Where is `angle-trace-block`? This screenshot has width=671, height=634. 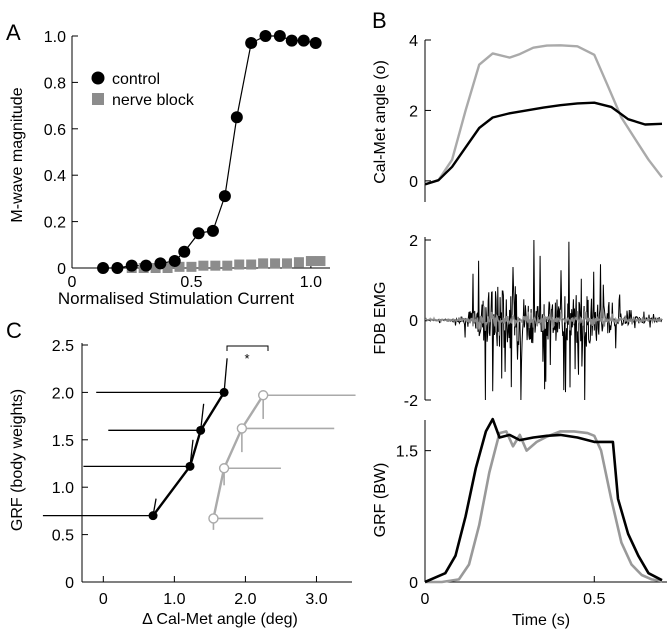
angle-trace-block is located at coordinates (543, 115).